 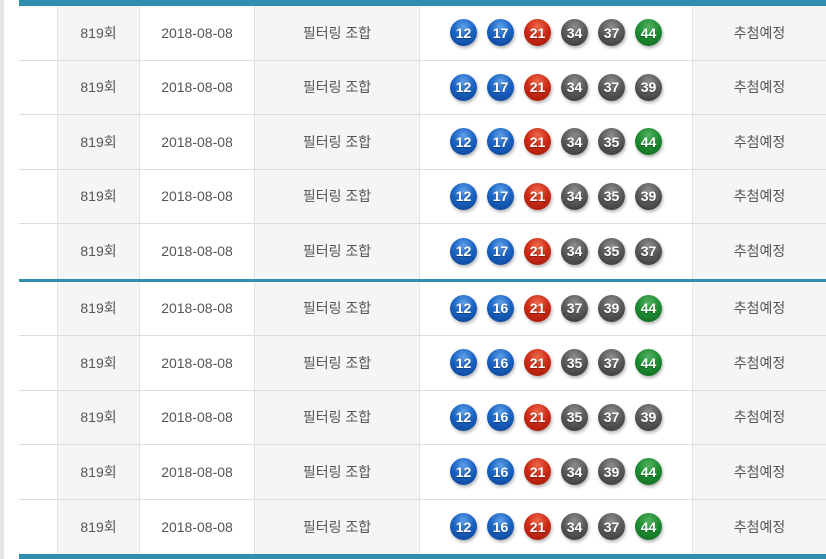 What do you see at coordinates (556, 251) in the screenshot?
I see `numbers-cell: 12 17 21 34 35 37` at bounding box center [556, 251].